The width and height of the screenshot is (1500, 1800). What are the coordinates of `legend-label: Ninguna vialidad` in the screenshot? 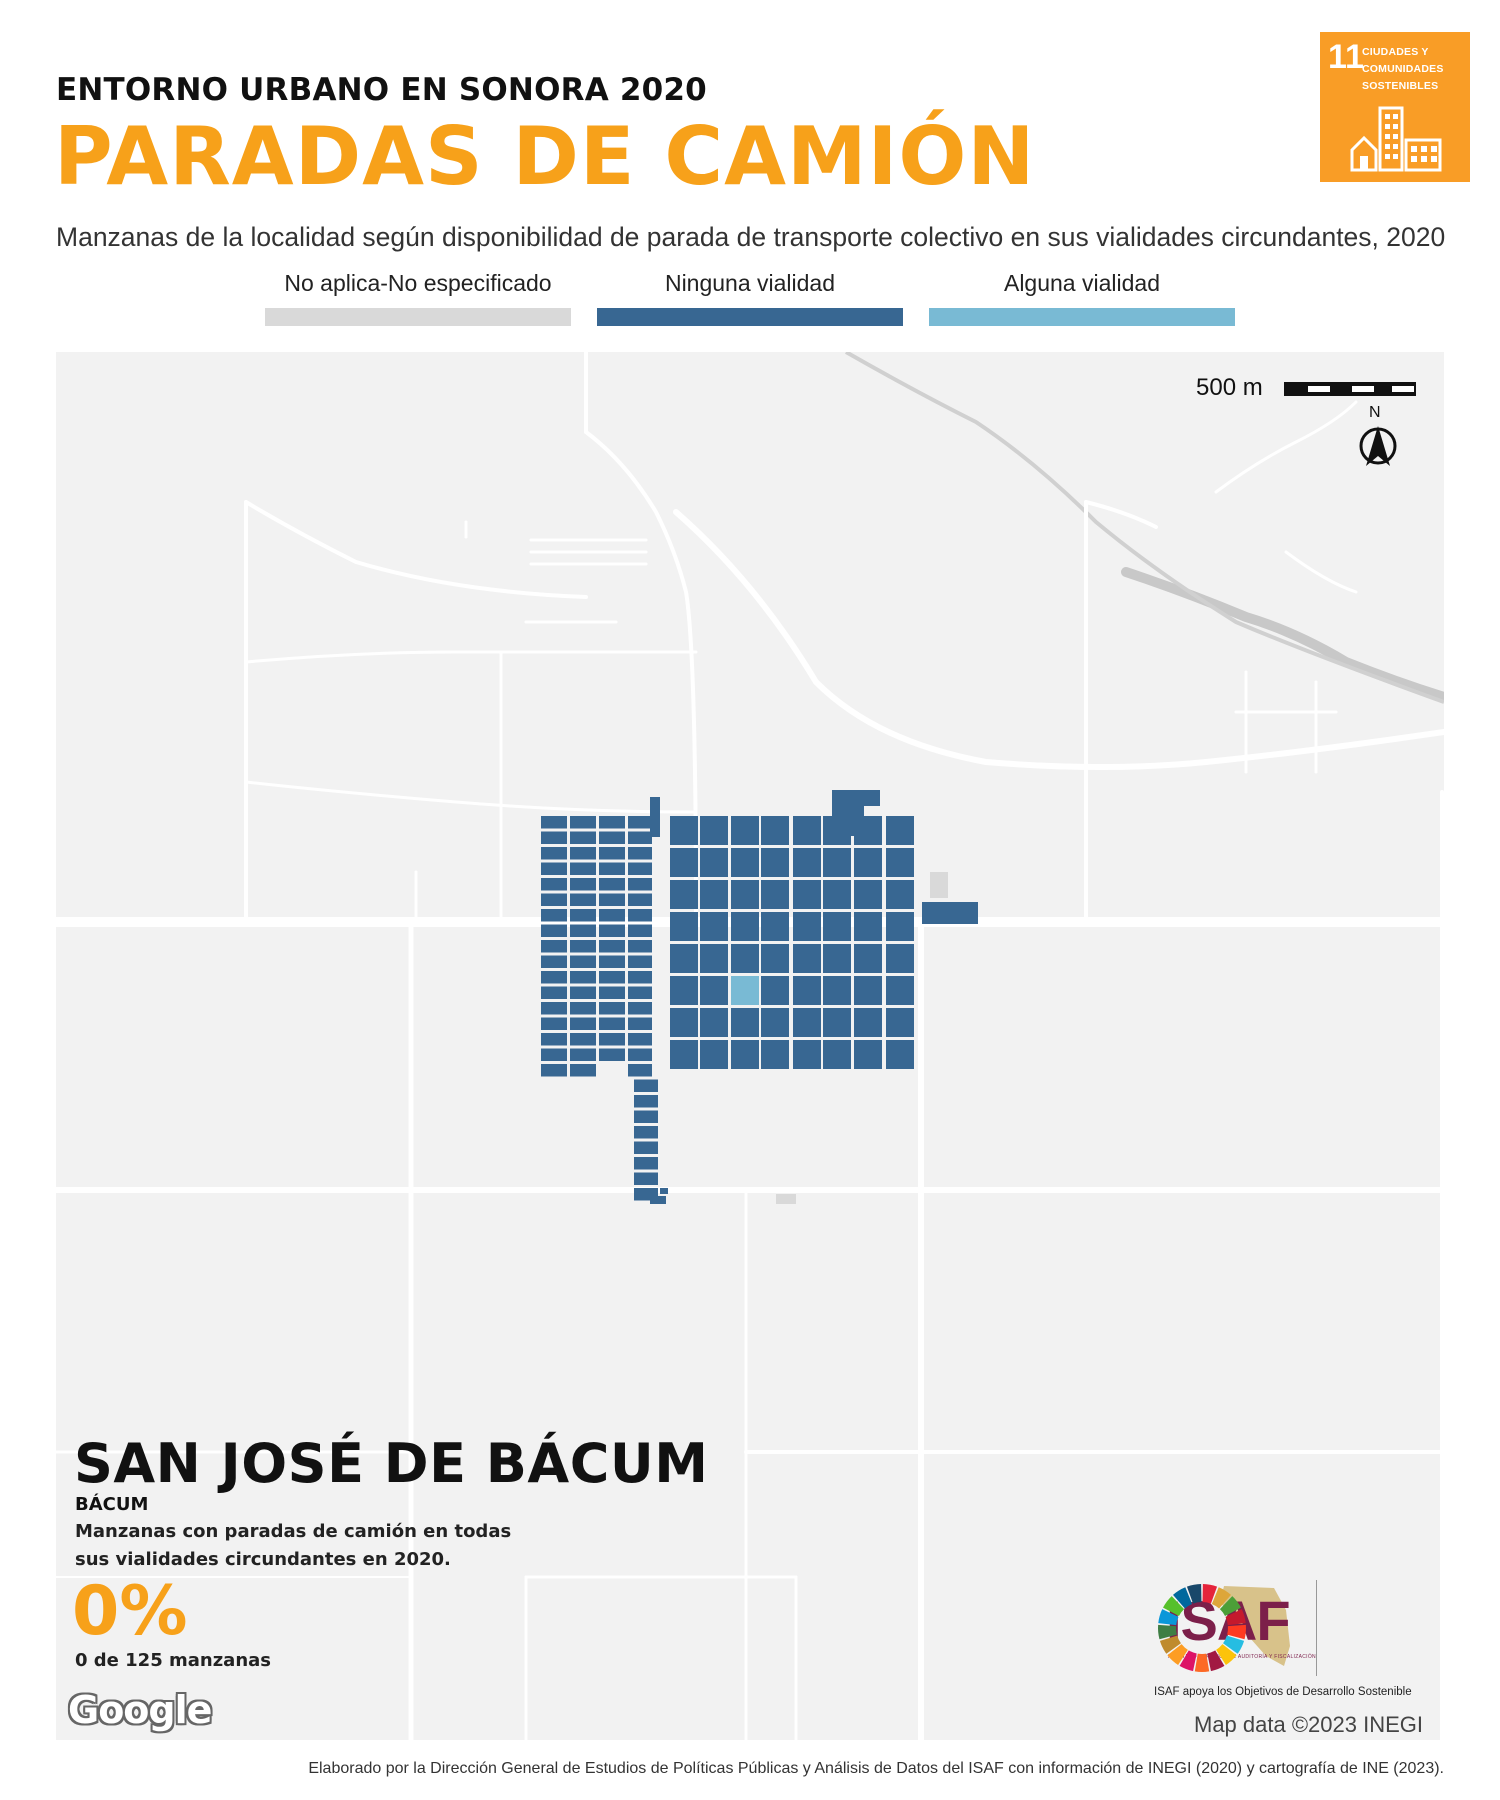 It's located at (750, 283).